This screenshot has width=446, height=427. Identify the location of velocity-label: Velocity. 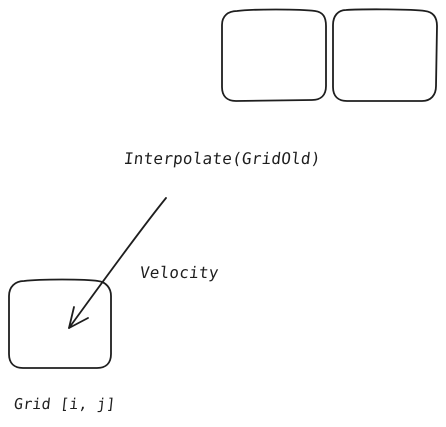
(179, 272).